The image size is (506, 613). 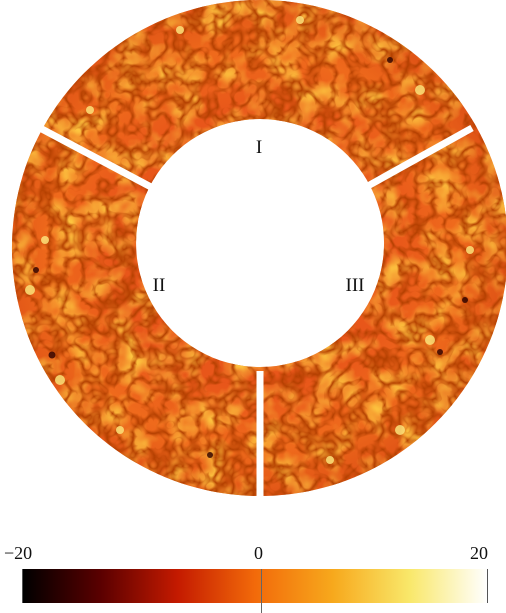 What do you see at coordinates (18, 553) in the screenshot?
I see `colorbar-min-label: −20` at bounding box center [18, 553].